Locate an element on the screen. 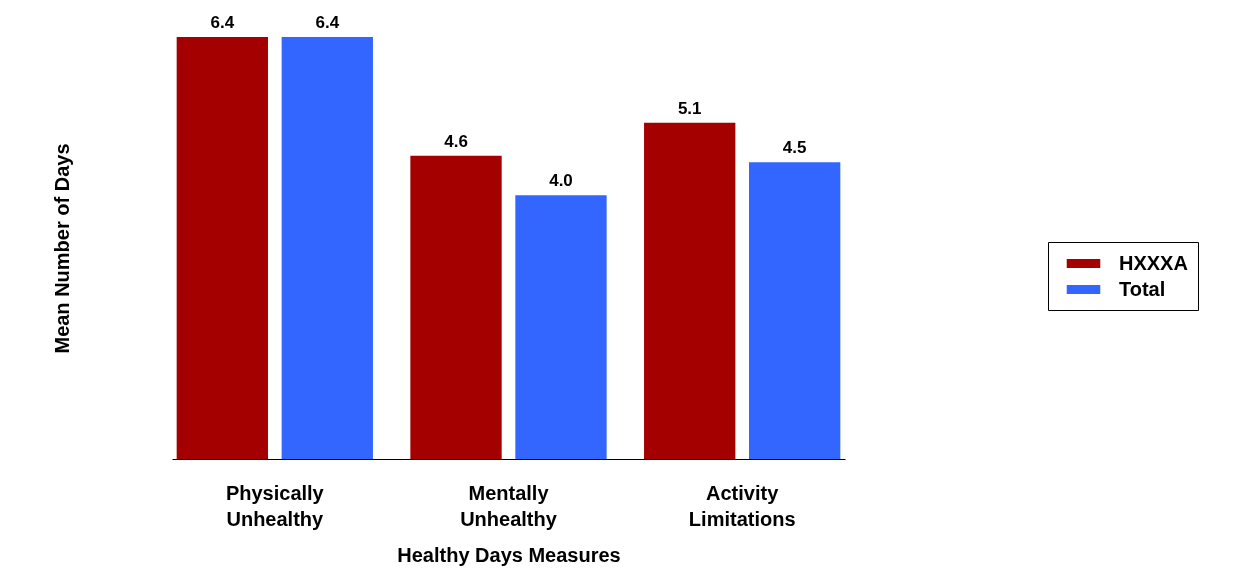 Image resolution: width=1257 pixels, height=580 pixels. legend-label: HXXXA is located at coordinates (1153, 262).